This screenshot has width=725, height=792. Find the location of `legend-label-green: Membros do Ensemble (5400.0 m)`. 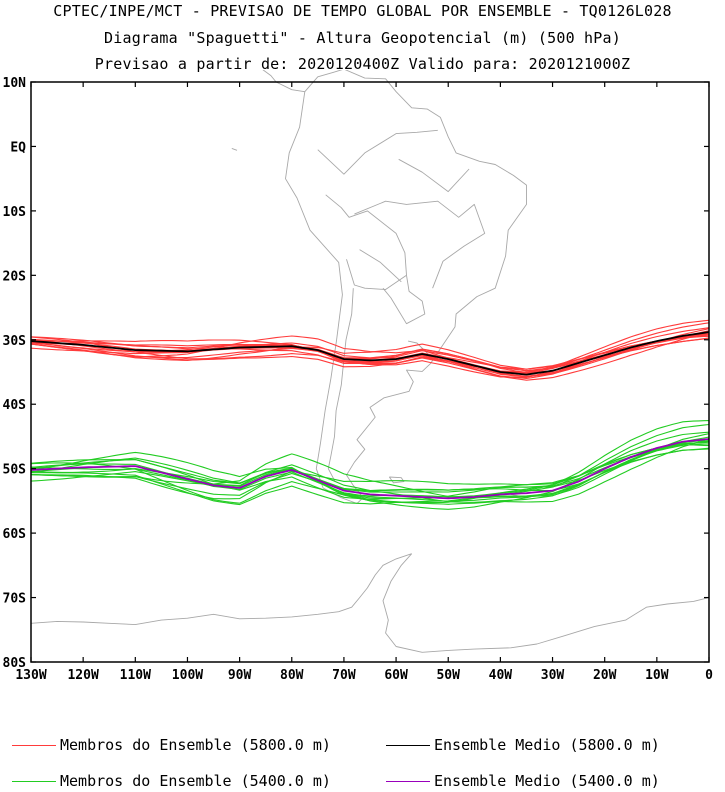

legend-label-green: Membros do Ensemble (5400.0 m) is located at coordinates (195, 781).